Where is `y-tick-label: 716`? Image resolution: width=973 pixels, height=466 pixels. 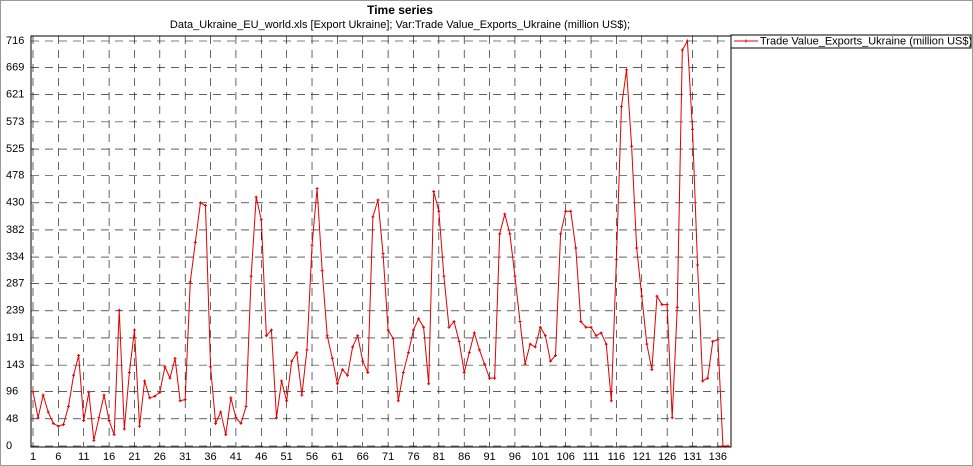 y-tick-label: 716 is located at coordinates (15, 41).